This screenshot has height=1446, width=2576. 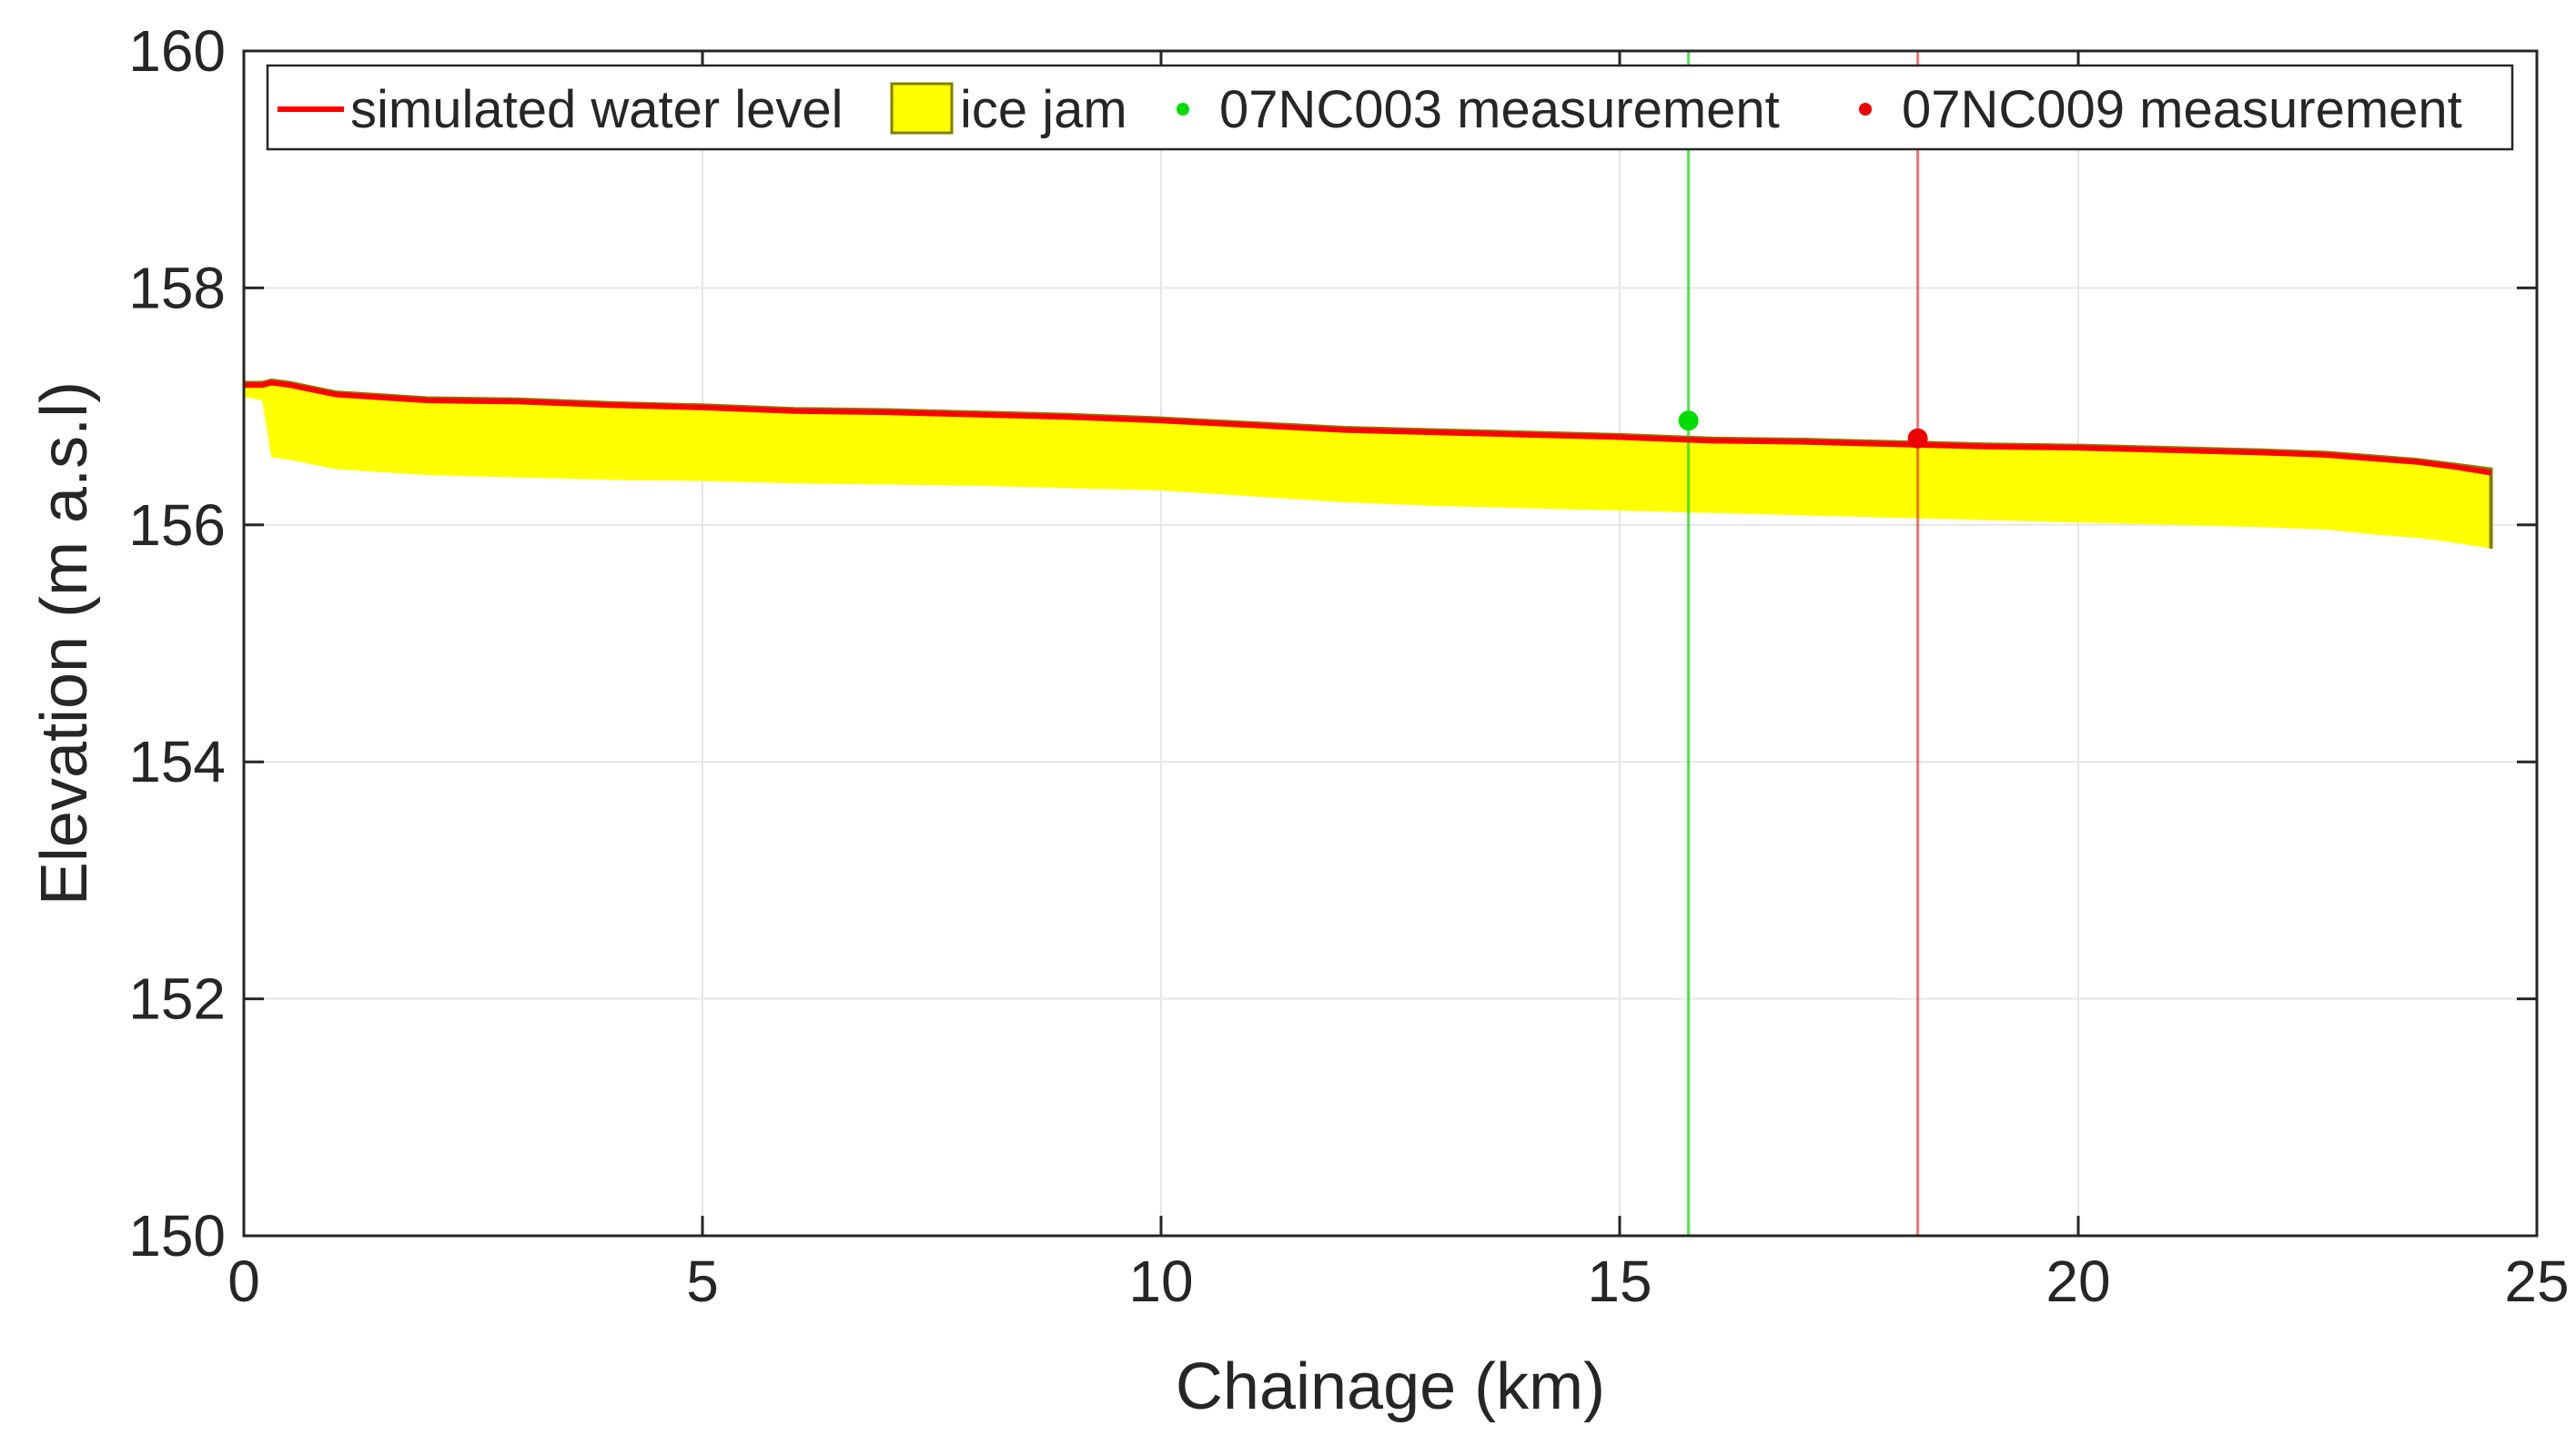 What do you see at coordinates (1688, 421) in the screenshot?
I see `07nc003-measurement-point` at bounding box center [1688, 421].